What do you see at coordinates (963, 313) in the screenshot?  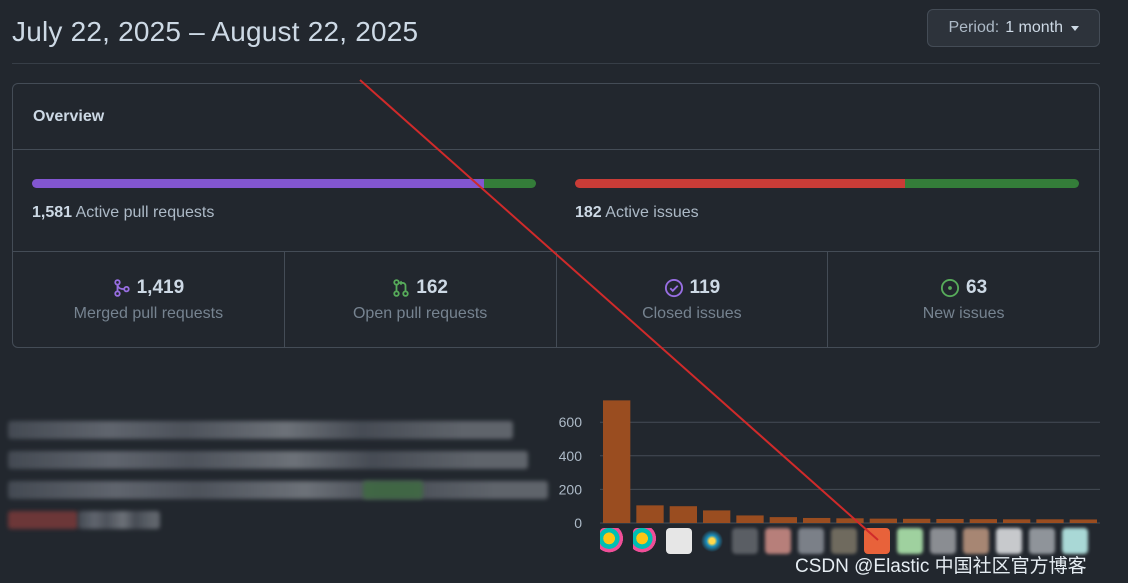 I see `stat-label: New issues` at bounding box center [963, 313].